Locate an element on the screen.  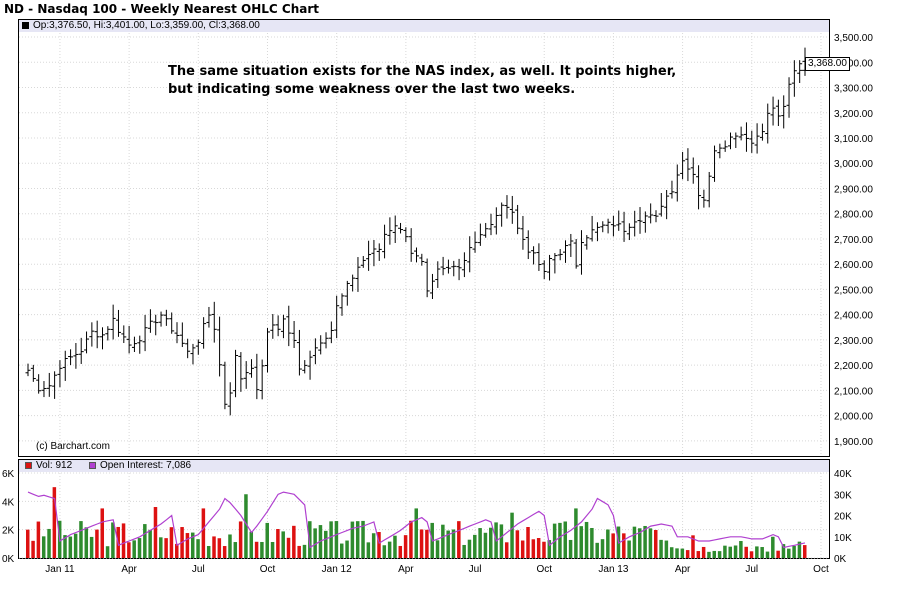
price-tick-label: 2,800.00 is located at coordinates (853, 215).